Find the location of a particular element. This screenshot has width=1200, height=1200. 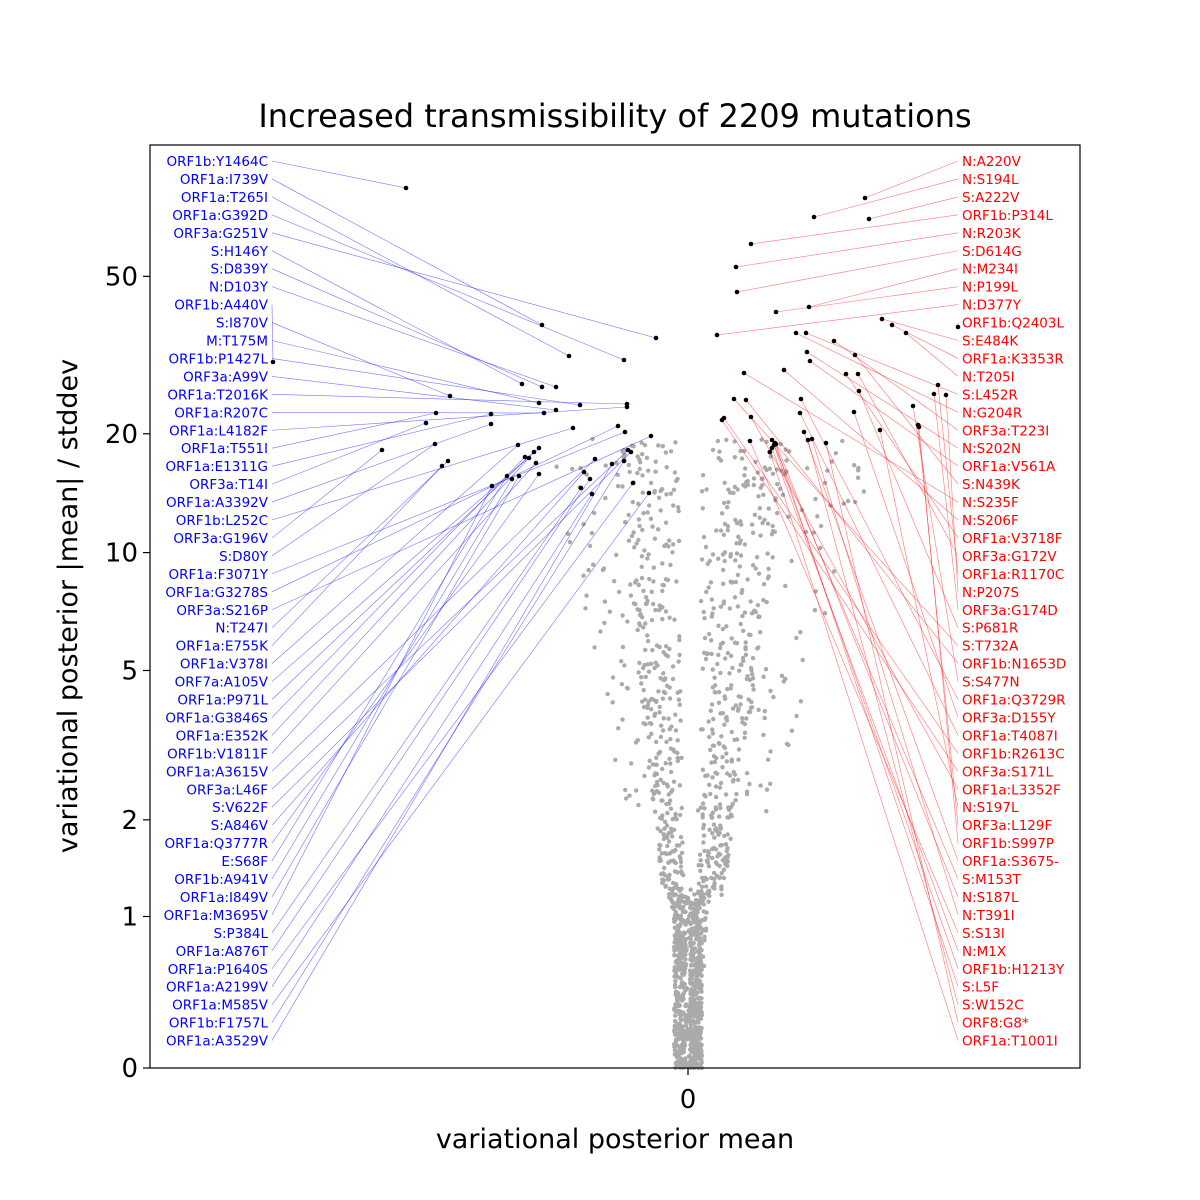

mutation-label: ORF3a:A99V is located at coordinates (226, 377).